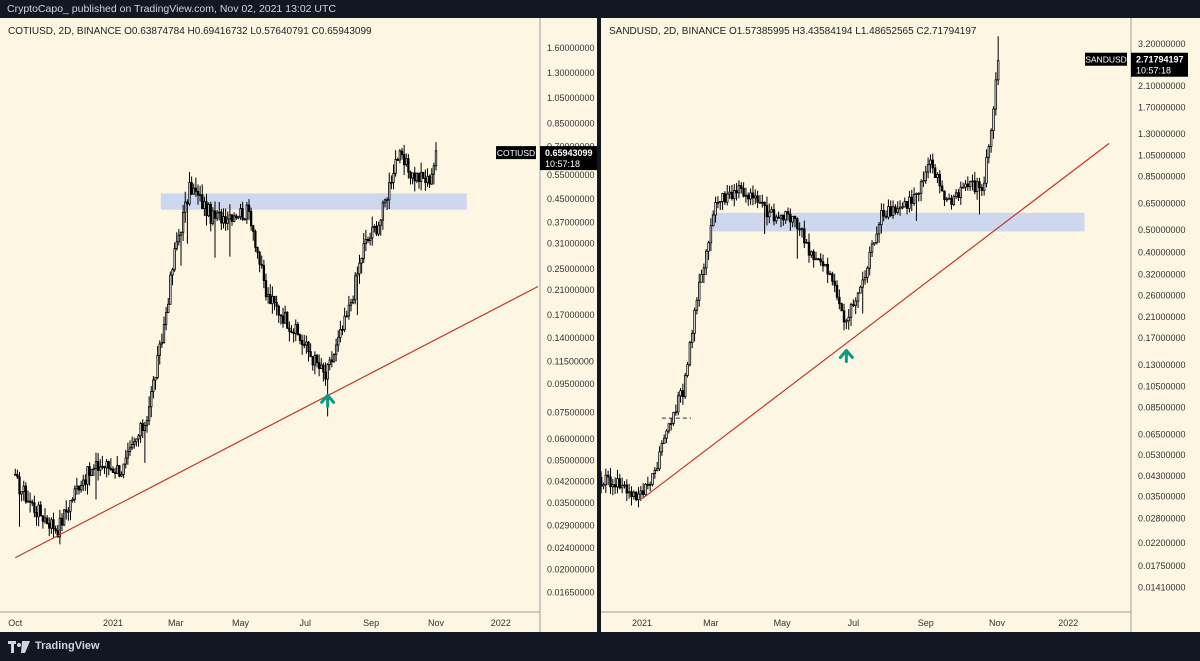 This screenshot has height=661, width=1200. What do you see at coordinates (19, 647) in the screenshot?
I see `tradingview-logo-icon` at bounding box center [19, 647].